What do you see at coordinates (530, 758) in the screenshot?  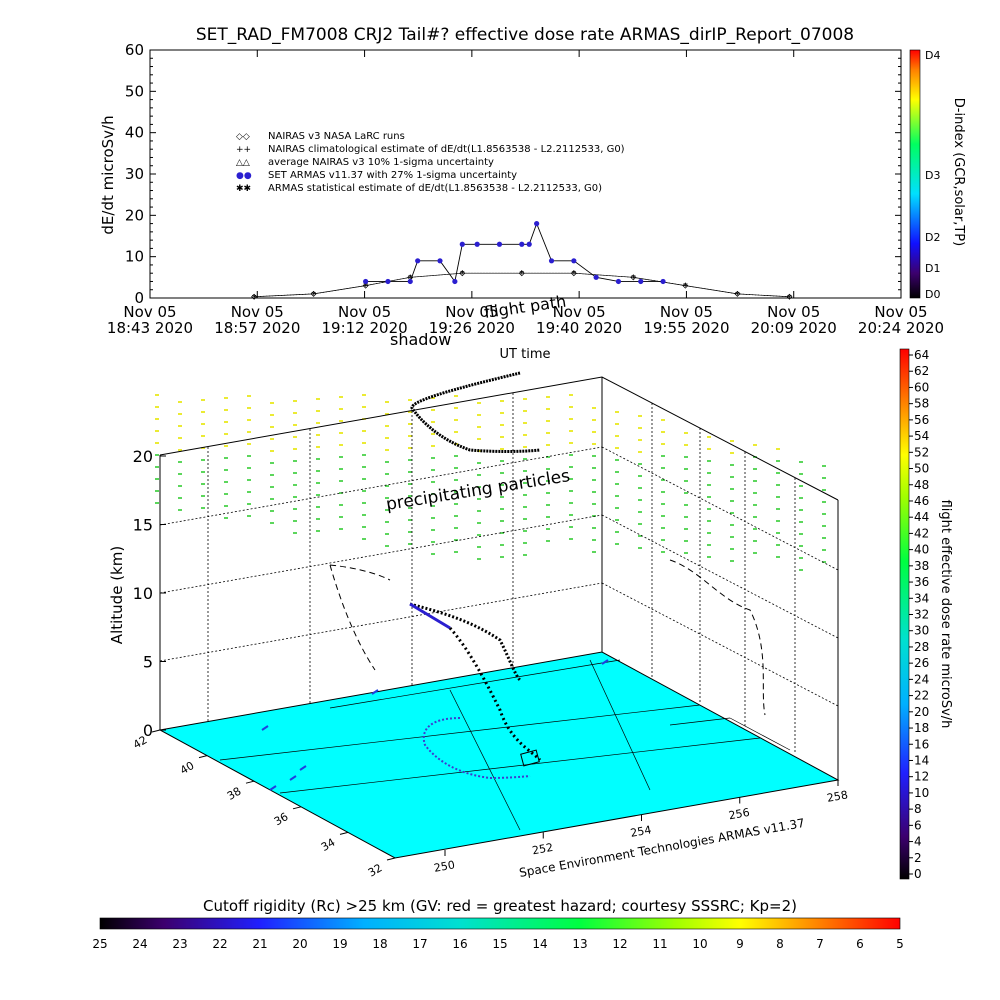 I see `airport-marker` at bounding box center [530, 758].